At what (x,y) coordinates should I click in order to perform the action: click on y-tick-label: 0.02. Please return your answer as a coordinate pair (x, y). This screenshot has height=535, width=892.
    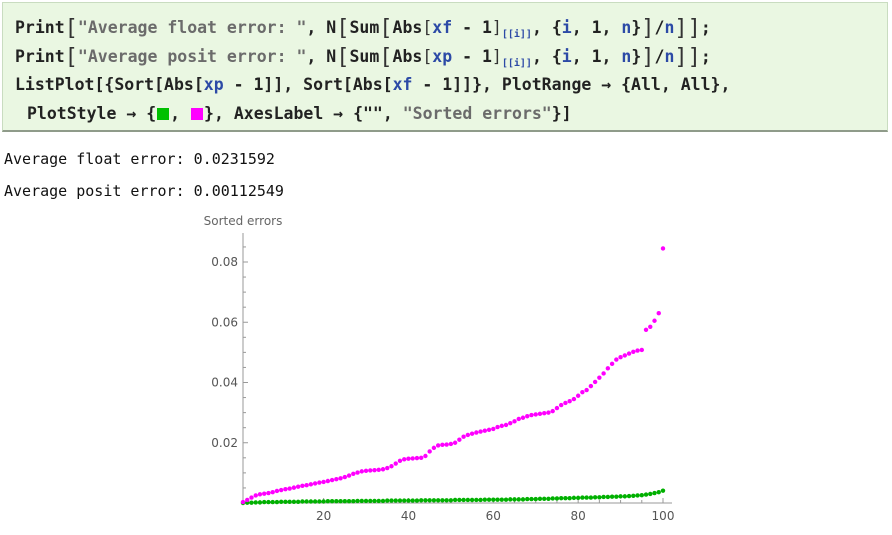
    Looking at the image, I should click on (224, 443).